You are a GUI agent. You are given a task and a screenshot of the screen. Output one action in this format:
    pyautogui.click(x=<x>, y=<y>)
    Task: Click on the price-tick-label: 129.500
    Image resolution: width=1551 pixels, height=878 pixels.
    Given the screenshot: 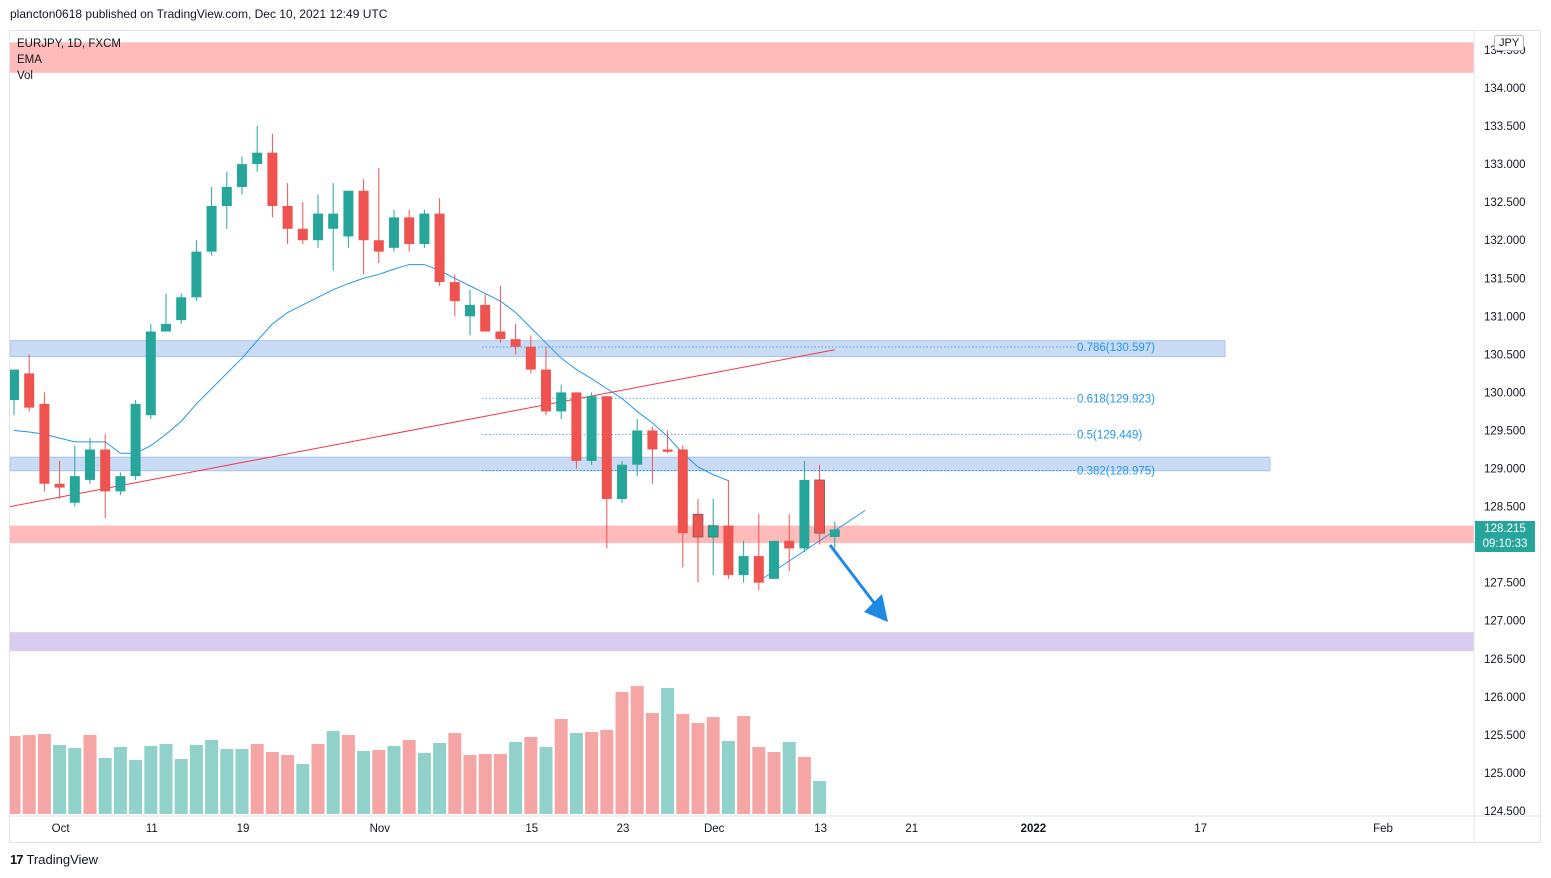 What is the action you would take?
    pyautogui.click(x=1505, y=431)
    